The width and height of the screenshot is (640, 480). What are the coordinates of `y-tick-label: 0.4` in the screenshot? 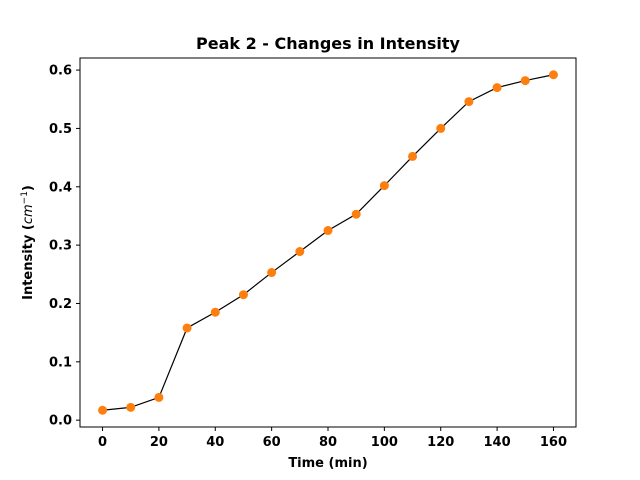 It's located at (60, 187).